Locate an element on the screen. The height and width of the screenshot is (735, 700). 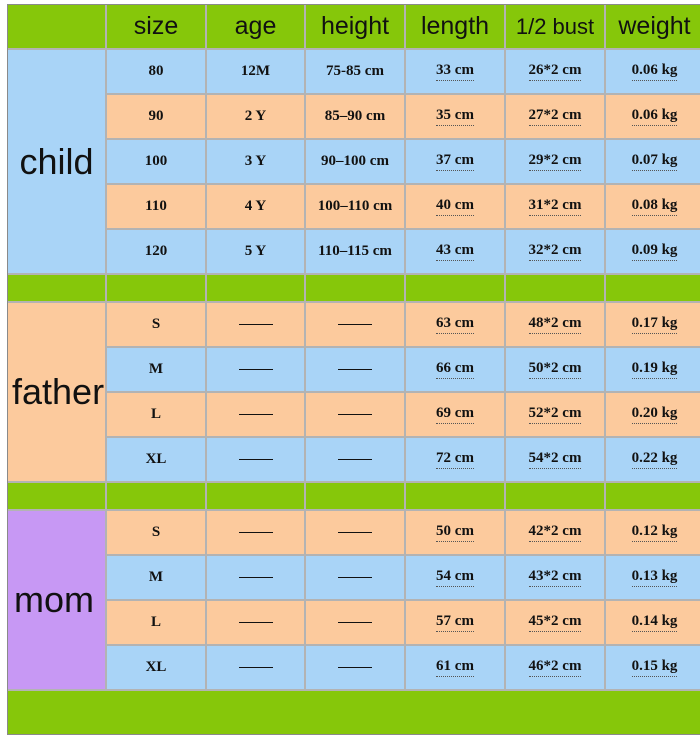
cell-bust: 54*2 cm is located at coordinates (555, 459).